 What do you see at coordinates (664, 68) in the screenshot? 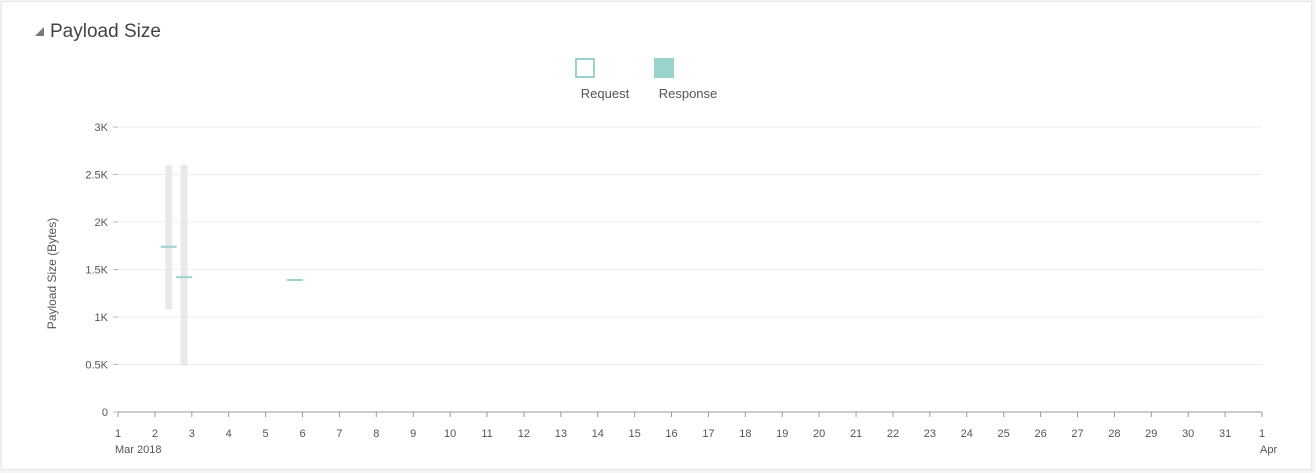
I see `legend-swatch-response` at bounding box center [664, 68].